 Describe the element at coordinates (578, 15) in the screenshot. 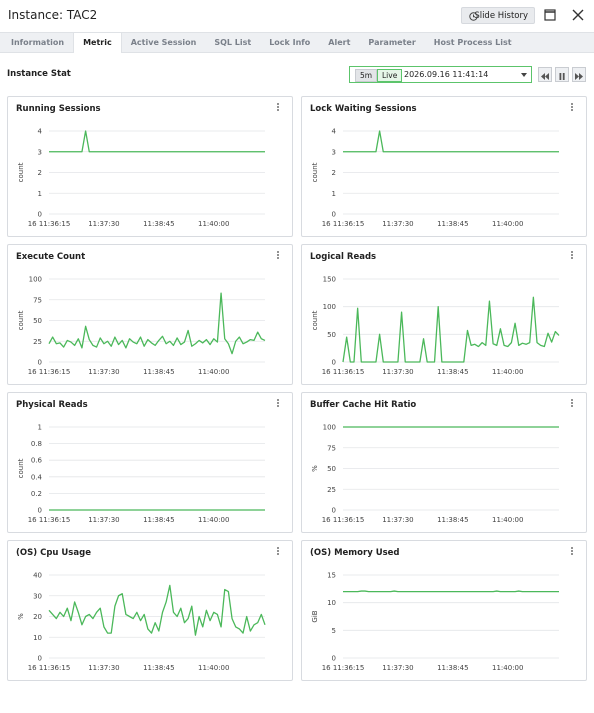

I see `close-button` at that location.